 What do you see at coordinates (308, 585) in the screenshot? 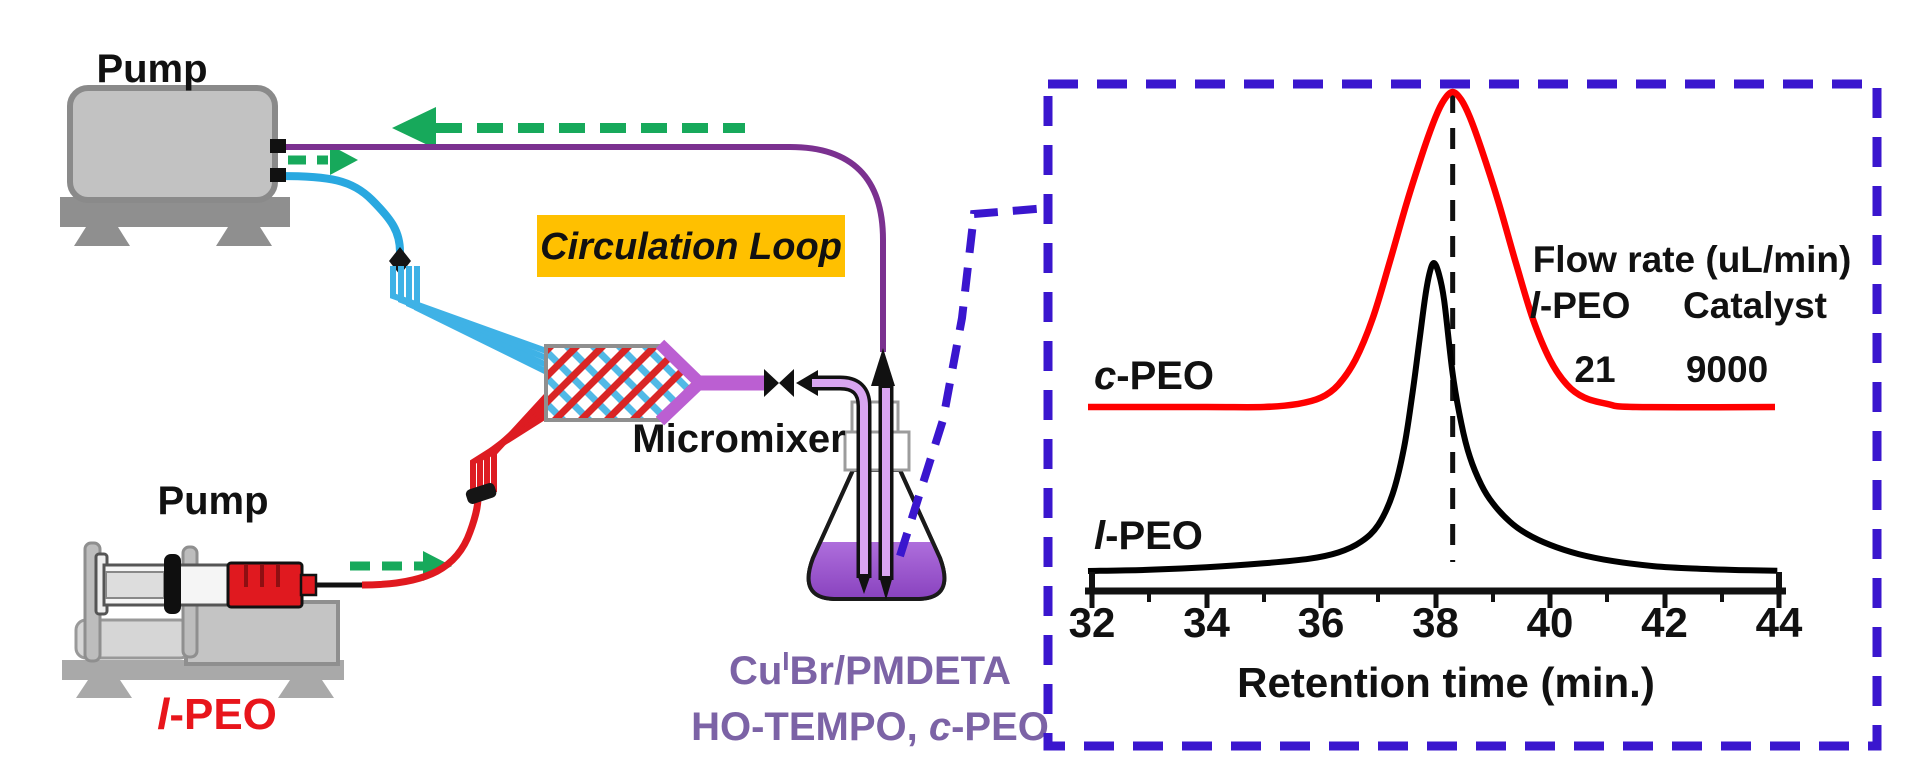
I see `syringe-nozzle` at bounding box center [308, 585].